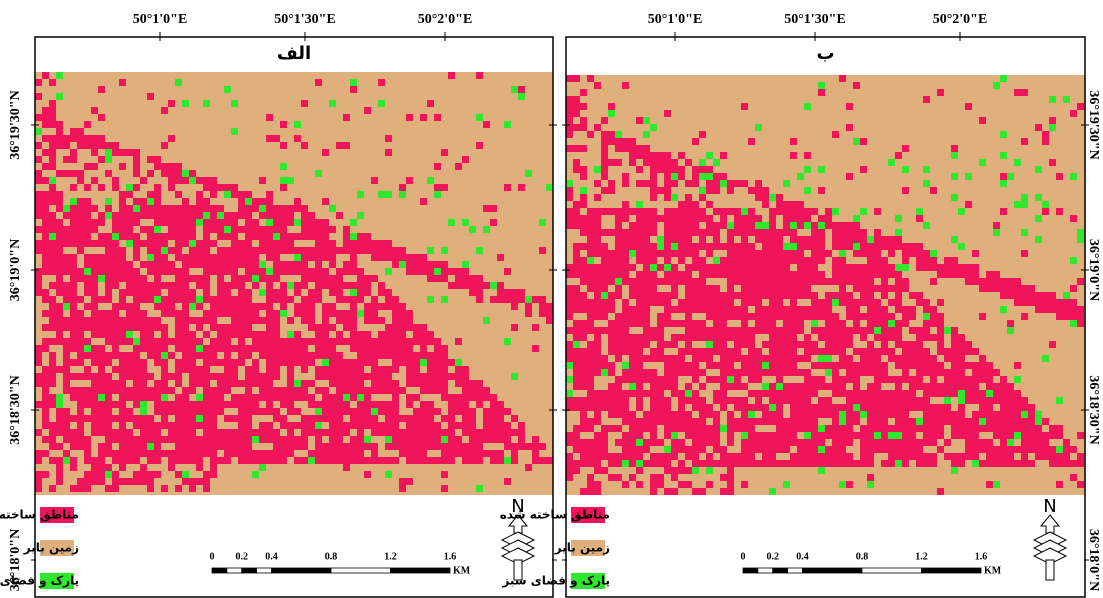 The image size is (1103, 598). I want to click on longitude-label: 50°1'0"E, so click(160, 19).